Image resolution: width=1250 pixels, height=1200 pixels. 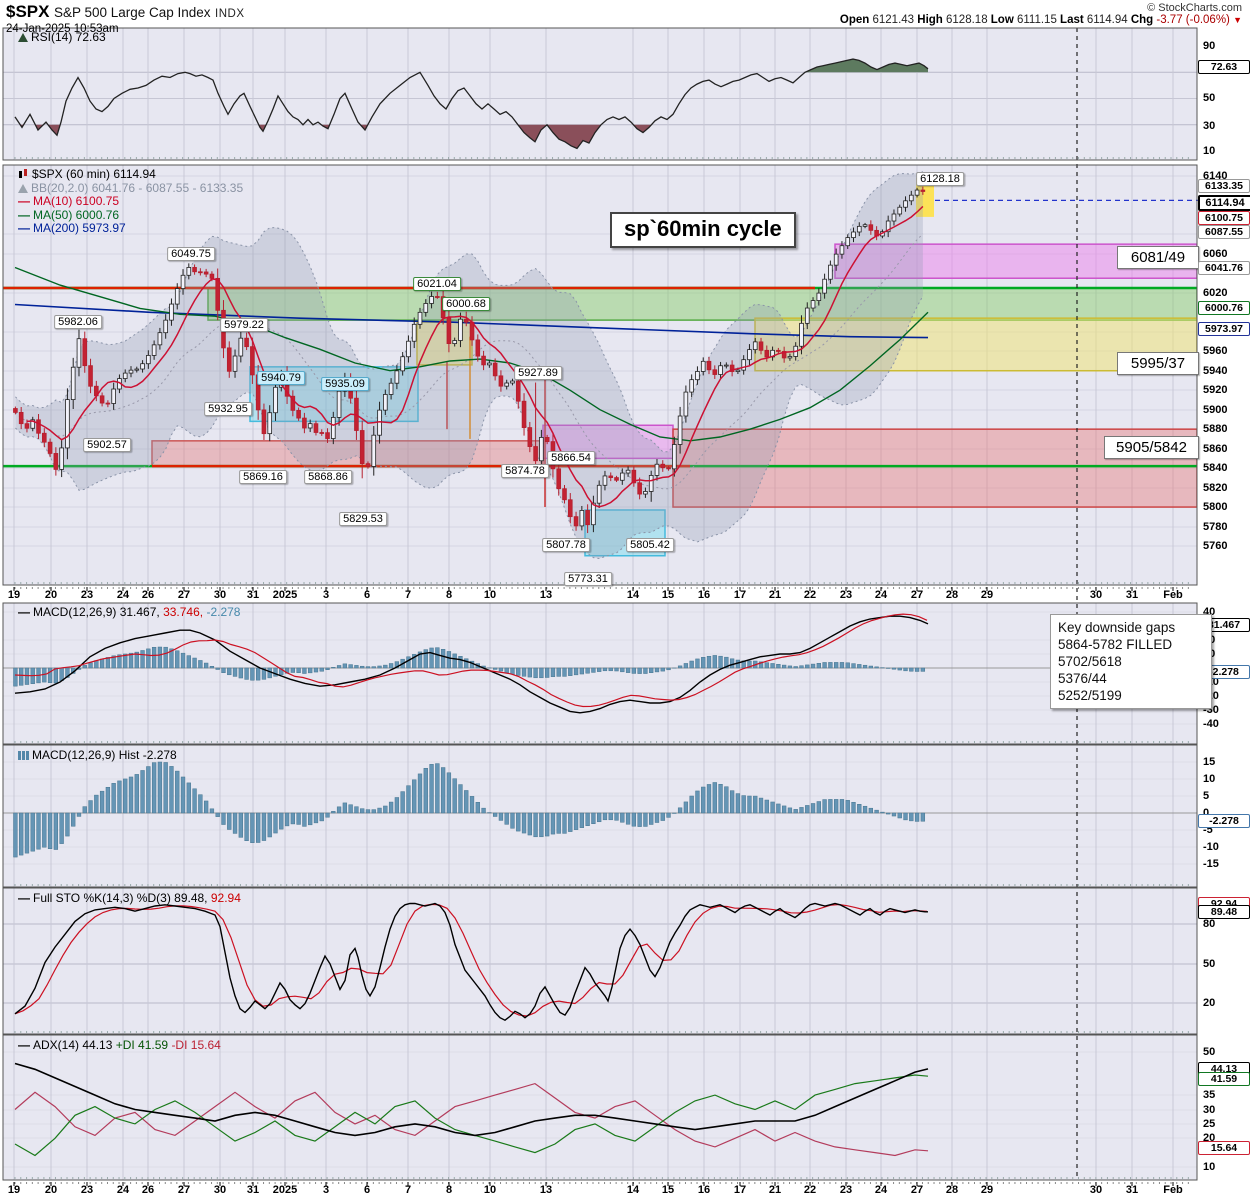 I want to click on axis-value-tag: 41.59, so click(x=1224, y=1079).